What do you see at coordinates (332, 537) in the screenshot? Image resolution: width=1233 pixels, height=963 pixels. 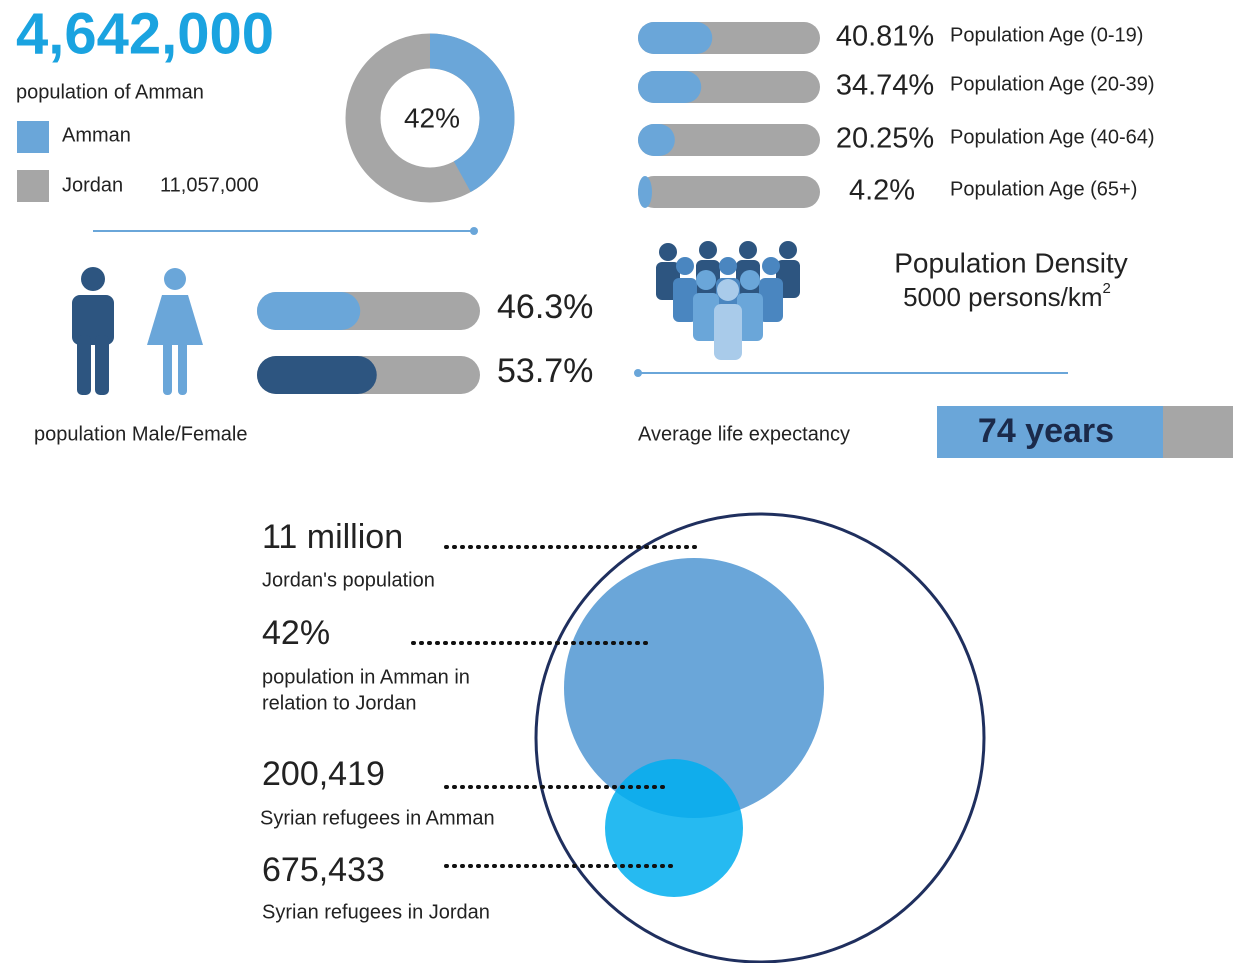 I see `fact-value: 11 million` at bounding box center [332, 537].